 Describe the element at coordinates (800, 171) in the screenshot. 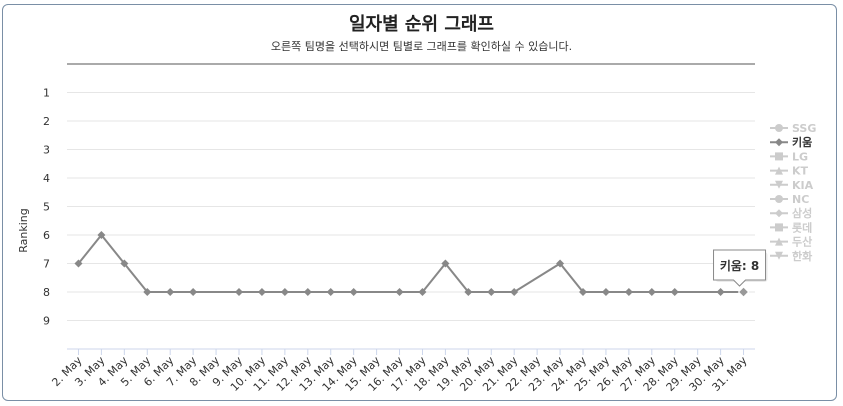

I see `legend-item-label: KT` at that location.